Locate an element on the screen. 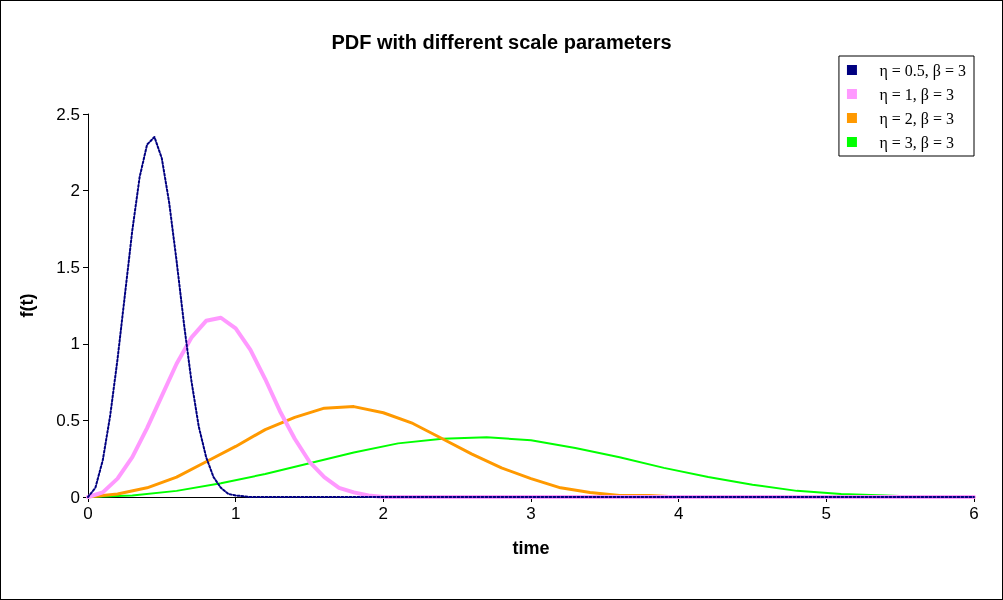  x-tick-label: 0 is located at coordinates (88, 513).